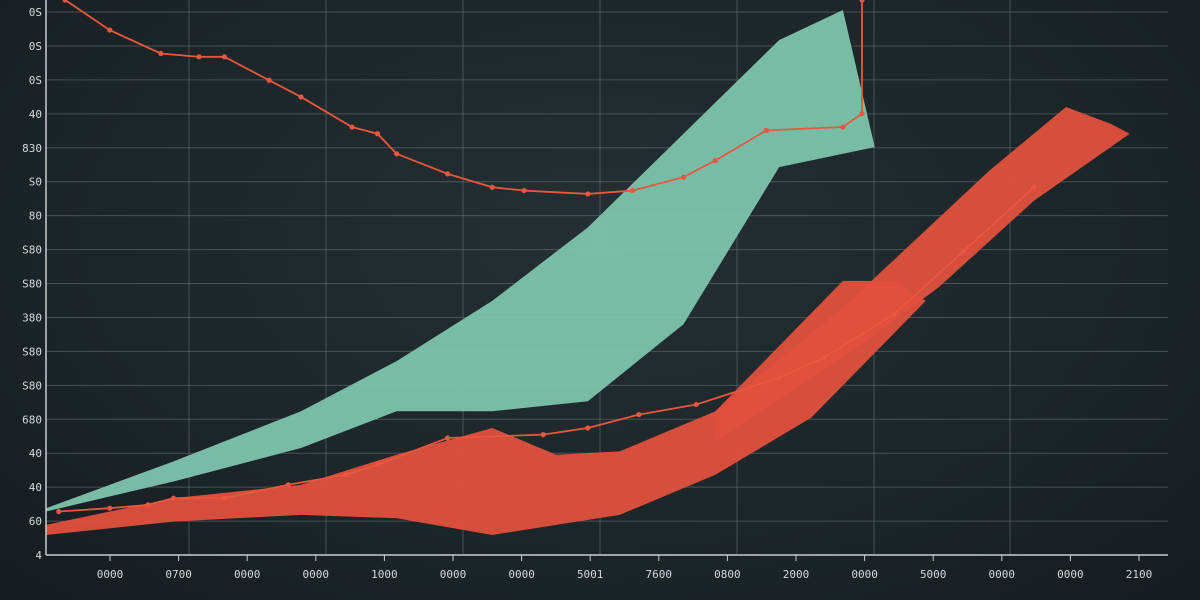 This screenshot has height=600, width=1200. What do you see at coordinates (659, 574) in the screenshot?
I see `x-tick-label: 7600` at bounding box center [659, 574].